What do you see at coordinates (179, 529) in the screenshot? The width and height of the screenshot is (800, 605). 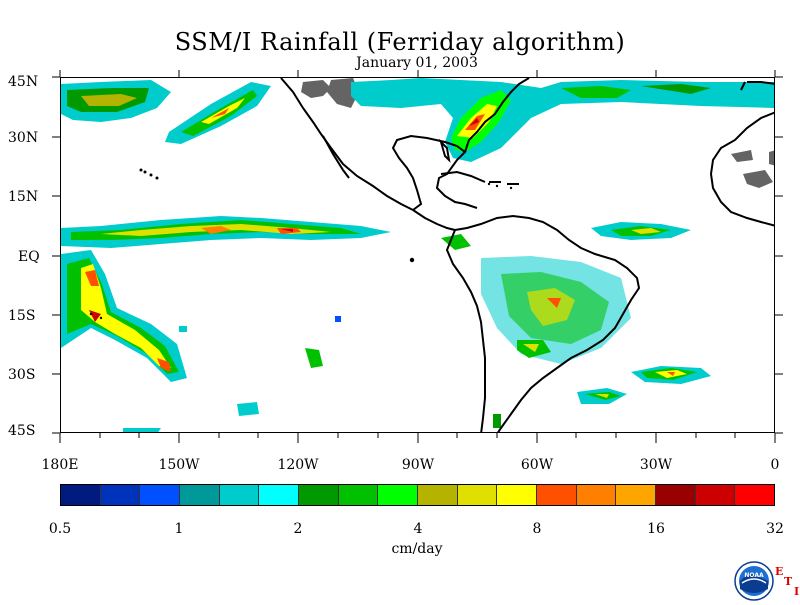 I see `colorbar-label-1: 1` at bounding box center [179, 529].